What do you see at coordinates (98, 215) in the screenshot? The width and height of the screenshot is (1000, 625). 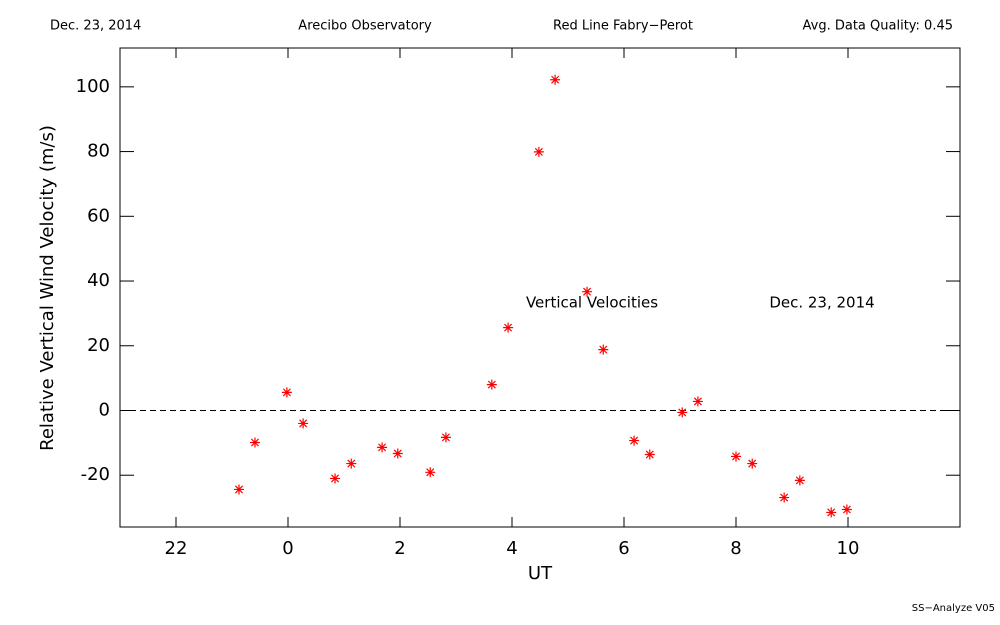 I see `y-tick-label: 60` at bounding box center [98, 215].